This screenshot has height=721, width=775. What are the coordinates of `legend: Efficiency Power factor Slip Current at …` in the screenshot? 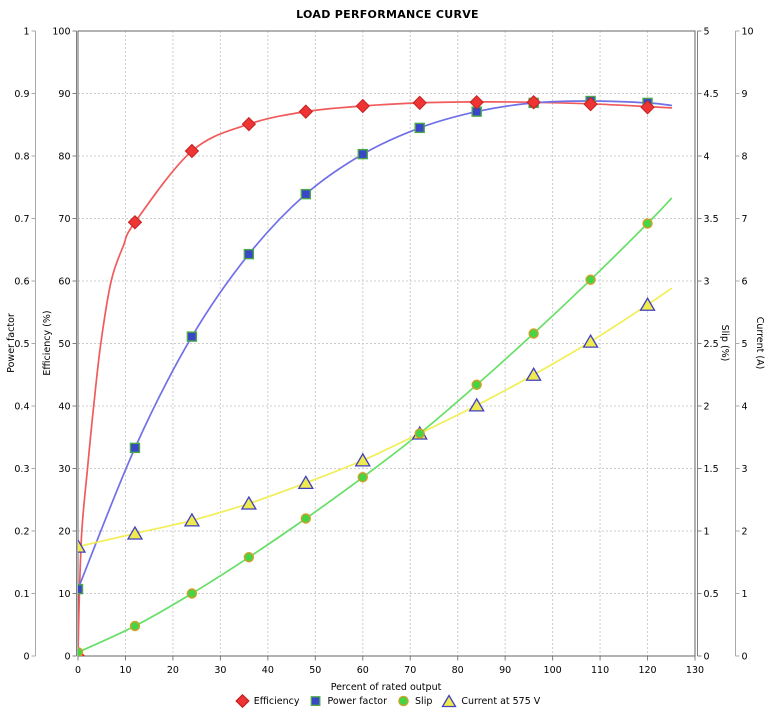 It's located at (387, 701).